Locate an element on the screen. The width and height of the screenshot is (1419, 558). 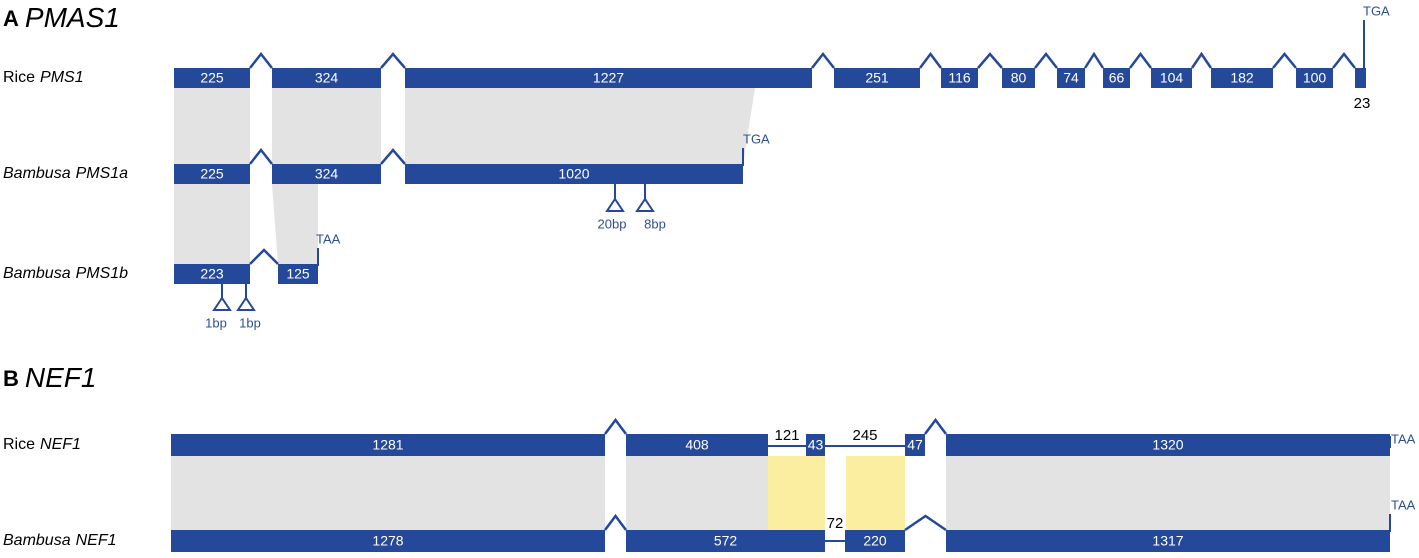
exon-length: 43 is located at coordinates (816, 445).